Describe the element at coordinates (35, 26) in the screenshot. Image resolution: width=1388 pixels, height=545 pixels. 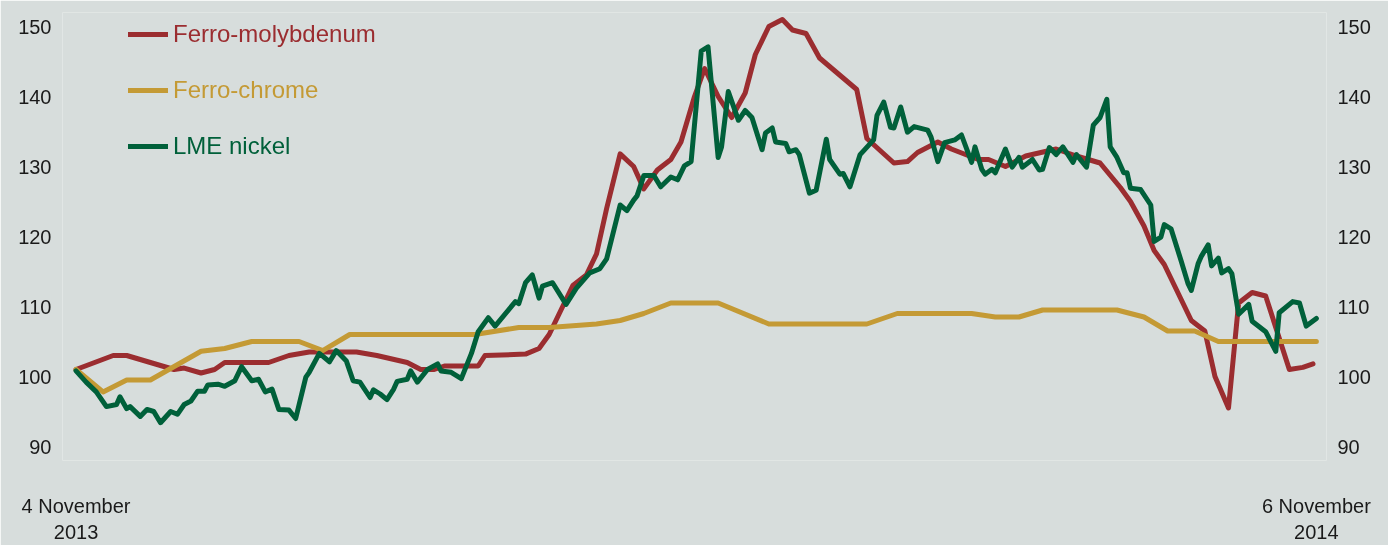
I see `y-tick-label: 150` at that location.